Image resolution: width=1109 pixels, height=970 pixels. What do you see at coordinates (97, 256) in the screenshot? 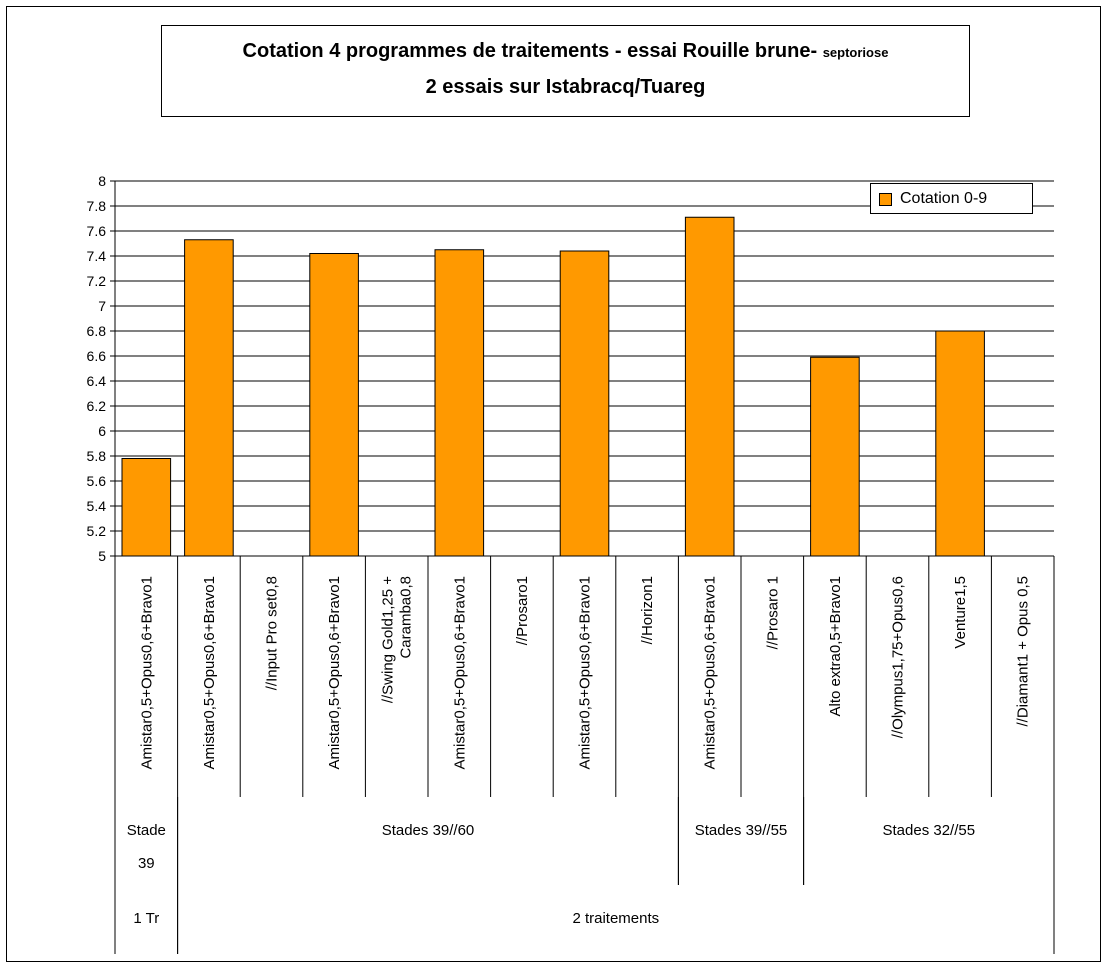
I see `y-tick-label: 7.4` at bounding box center [97, 256].